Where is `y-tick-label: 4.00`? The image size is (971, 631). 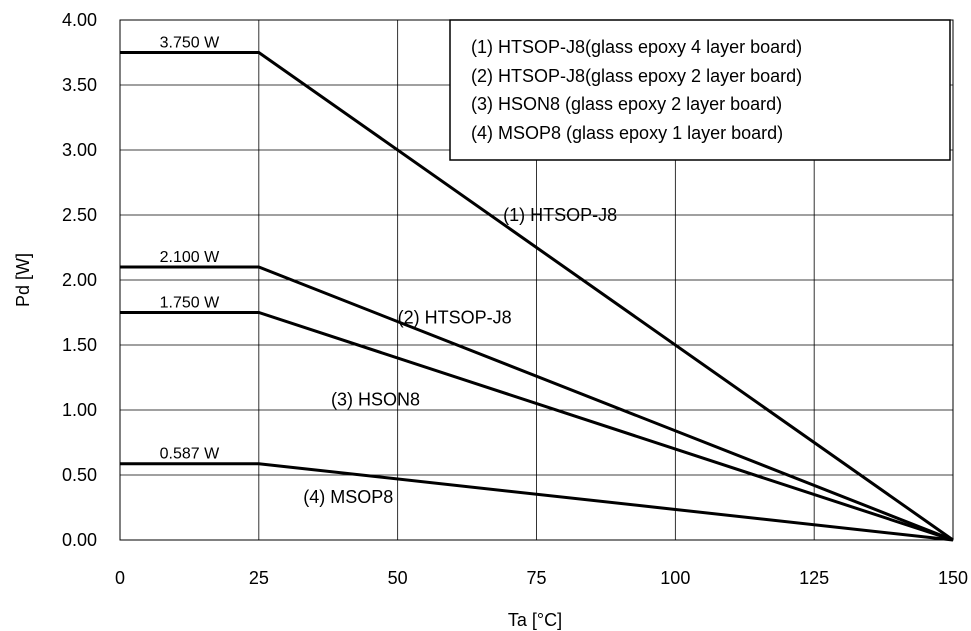
y-tick-label: 4.00 is located at coordinates (79, 20).